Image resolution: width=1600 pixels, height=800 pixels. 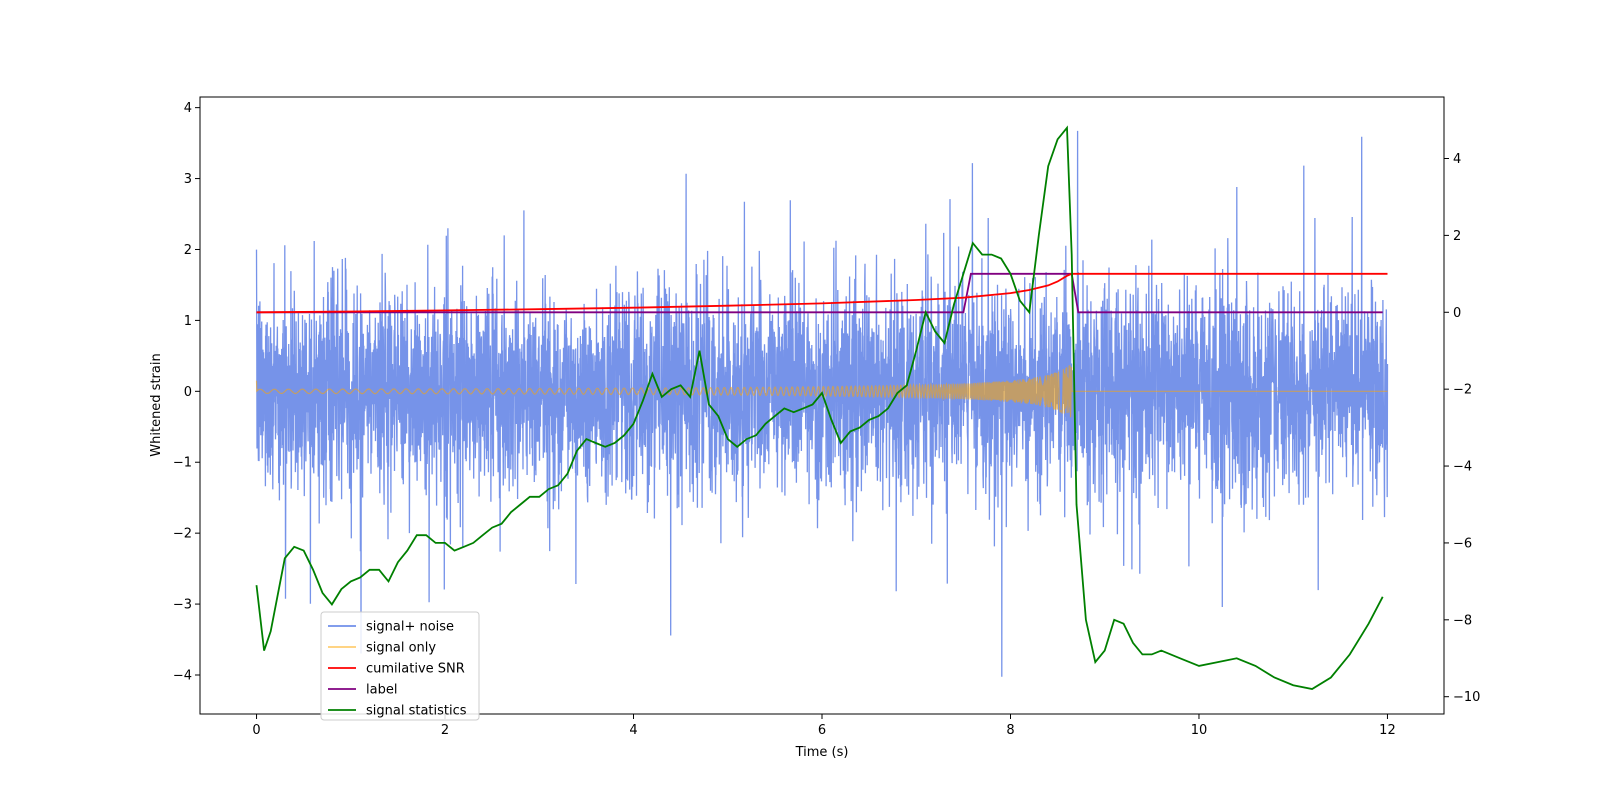 I want to click on x-tick-label: 12, so click(x=1387, y=730).